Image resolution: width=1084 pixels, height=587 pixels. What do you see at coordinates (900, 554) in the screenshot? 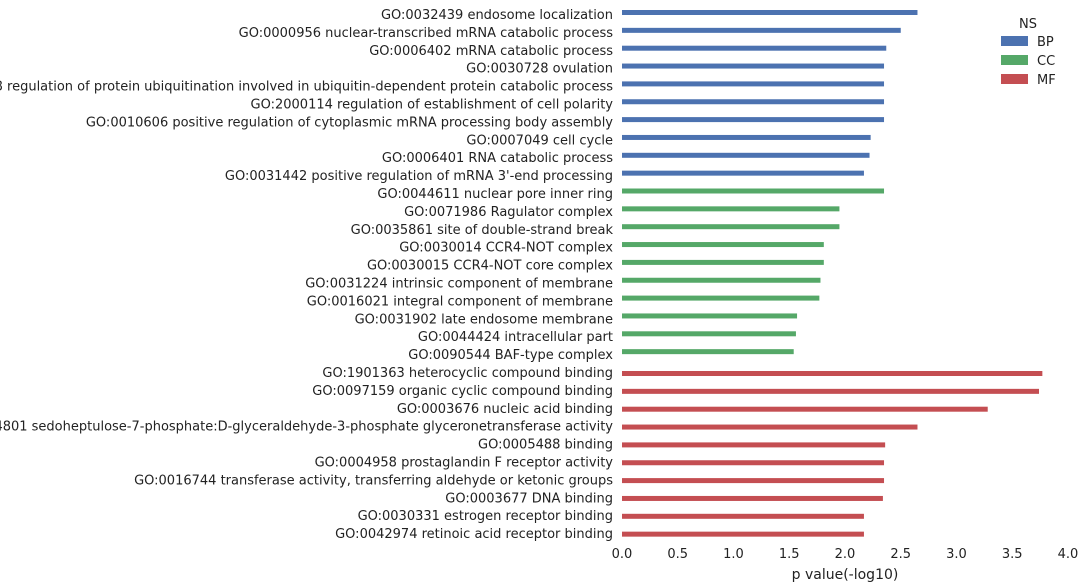
I see `x-tick-label-5: 2.5` at bounding box center [900, 554].